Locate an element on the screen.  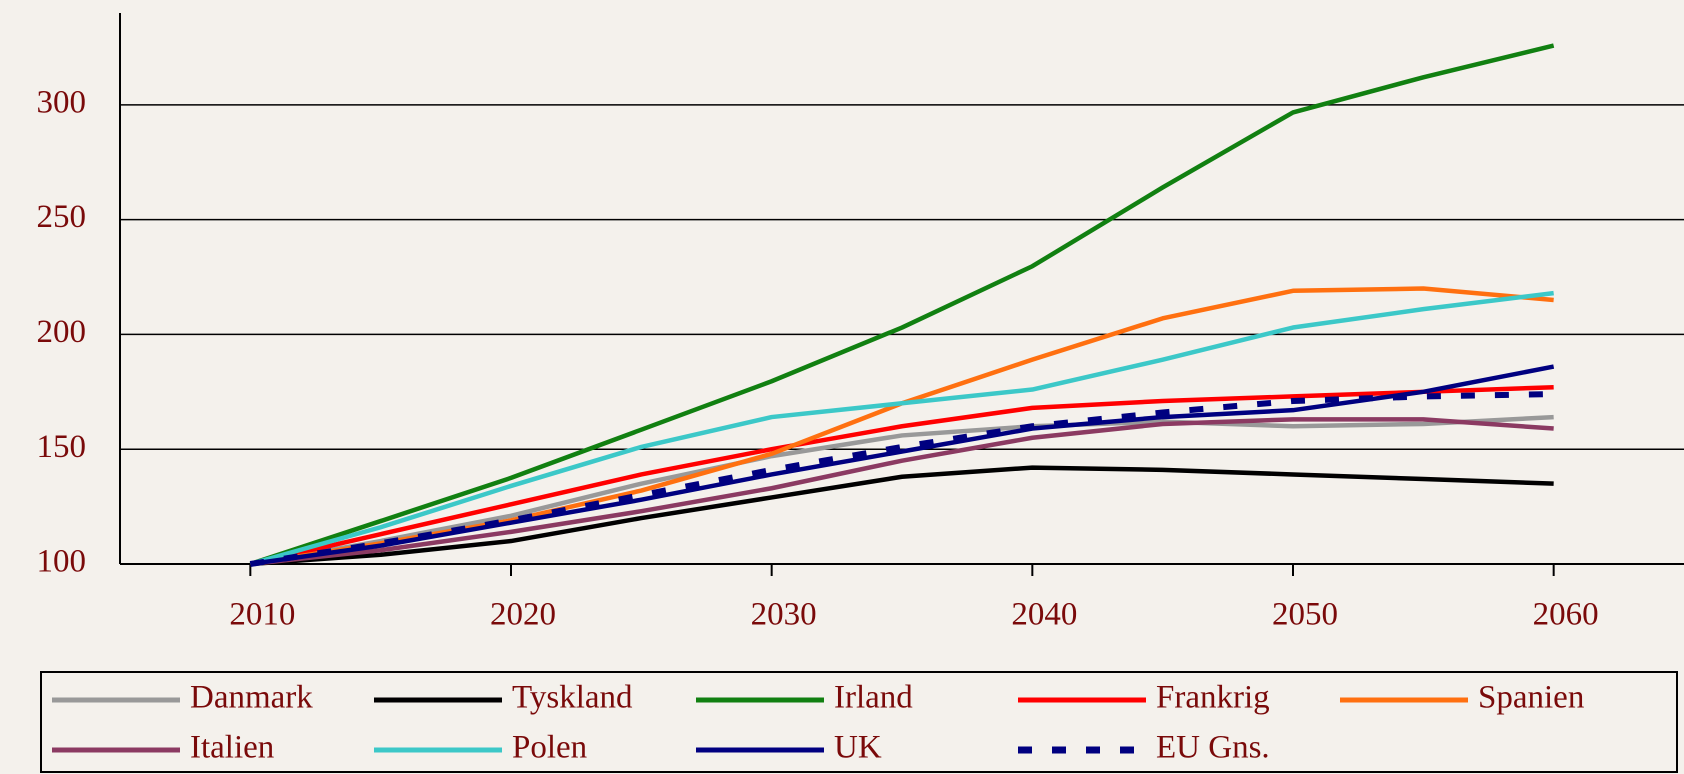
legend-label: Italien is located at coordinates (232, 748).